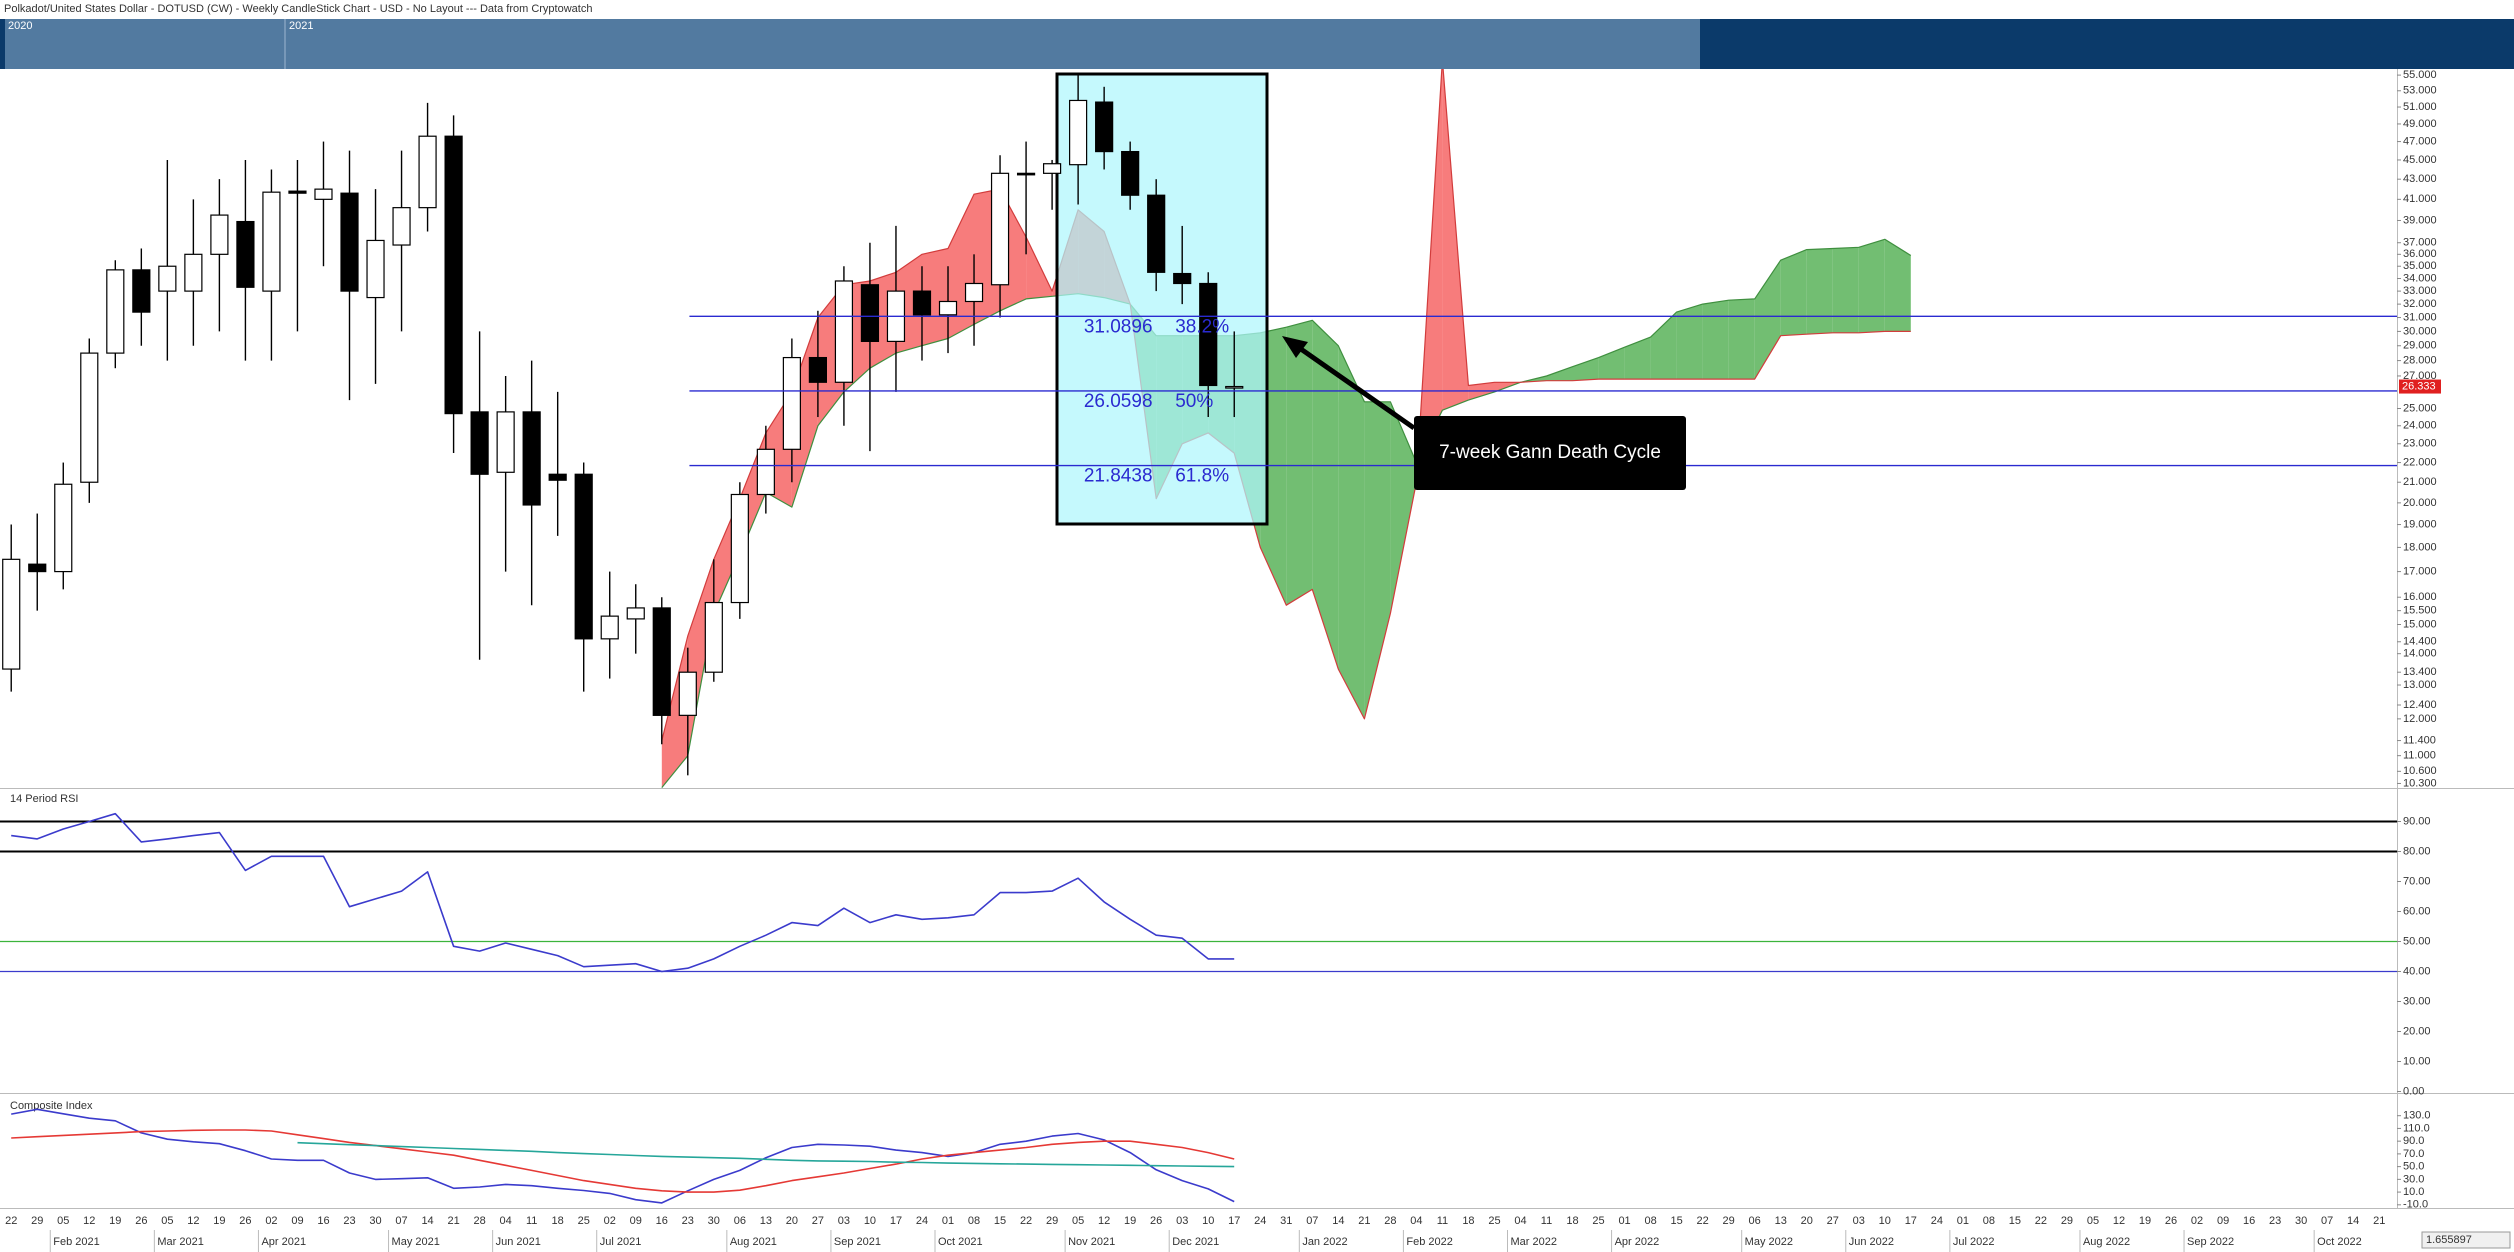  What do you see at coordinates (1364, 1221) in the screenshot?
I see `x-tick-label: 21` at bounding box center [1364, 1221].